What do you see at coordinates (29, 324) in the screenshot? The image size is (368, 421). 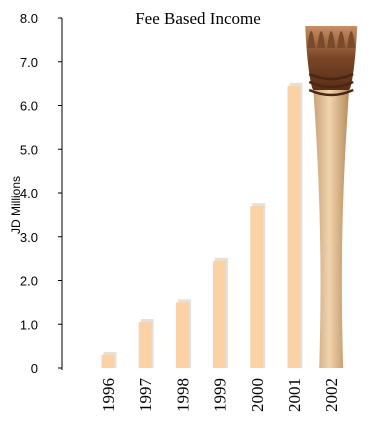 I see `y-tick-label: 1.0` at bounding box center [29, 324].